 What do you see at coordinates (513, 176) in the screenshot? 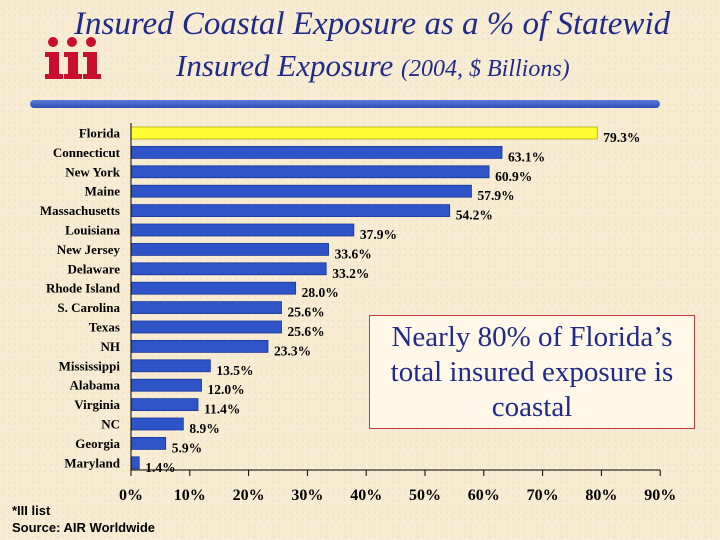
I see `data-label: 60.9%` at bounding box center [513, 176].